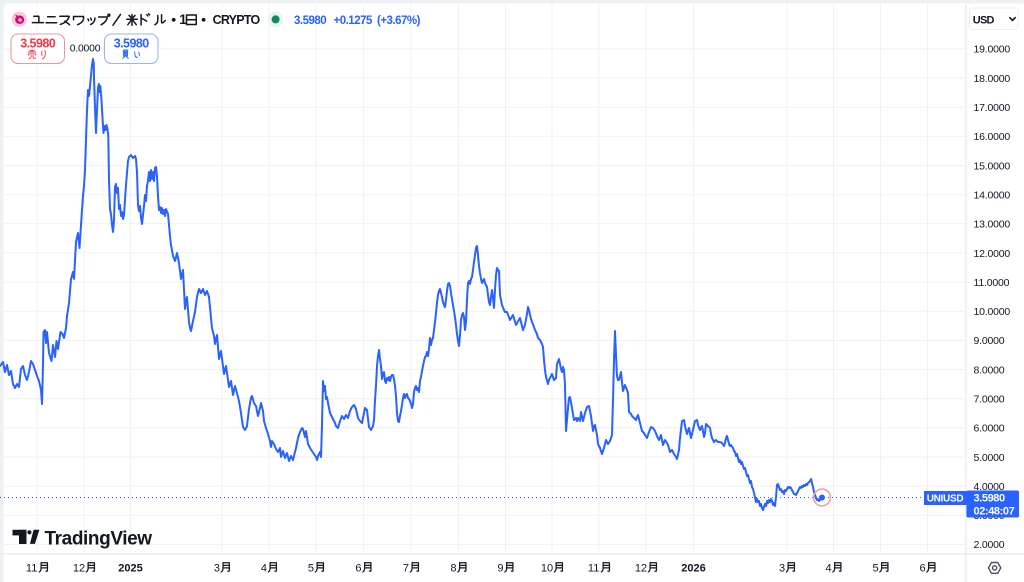 This screenshot has width=1024, height=582. I want to click on svg-text: 11.0000, so click(992, 283).